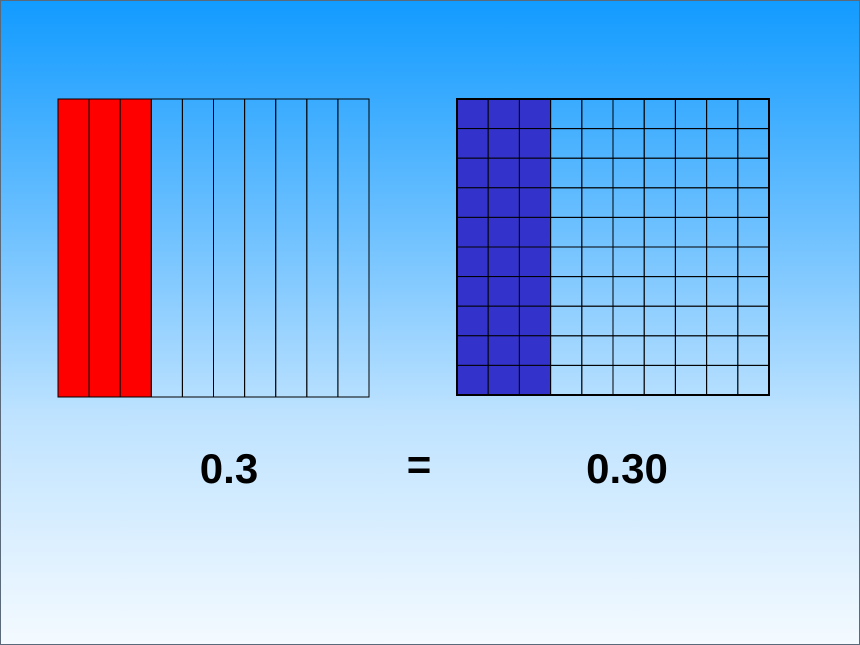 The image size is (860, 645). I want to click on left-label: 0.3, so click(229, 468).